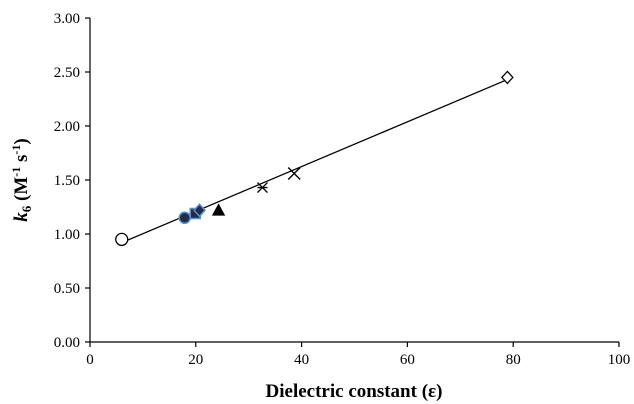 The width and height of the screenshot is (634, 404). I want to click on y-axis-title-k: k, so click(21, 217).